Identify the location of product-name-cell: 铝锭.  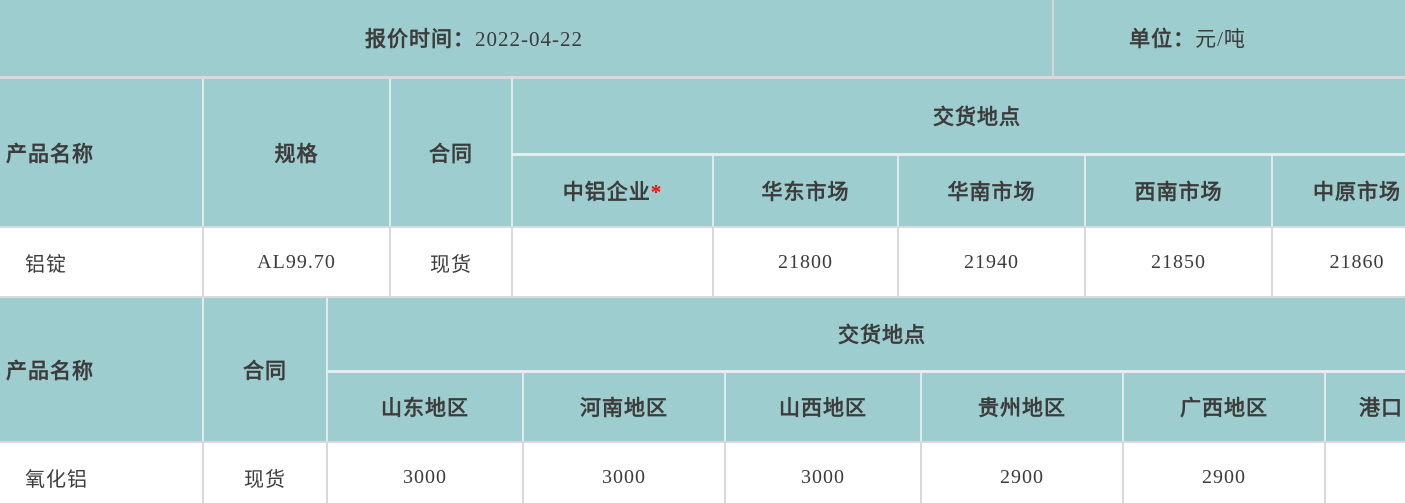
(102, 262).